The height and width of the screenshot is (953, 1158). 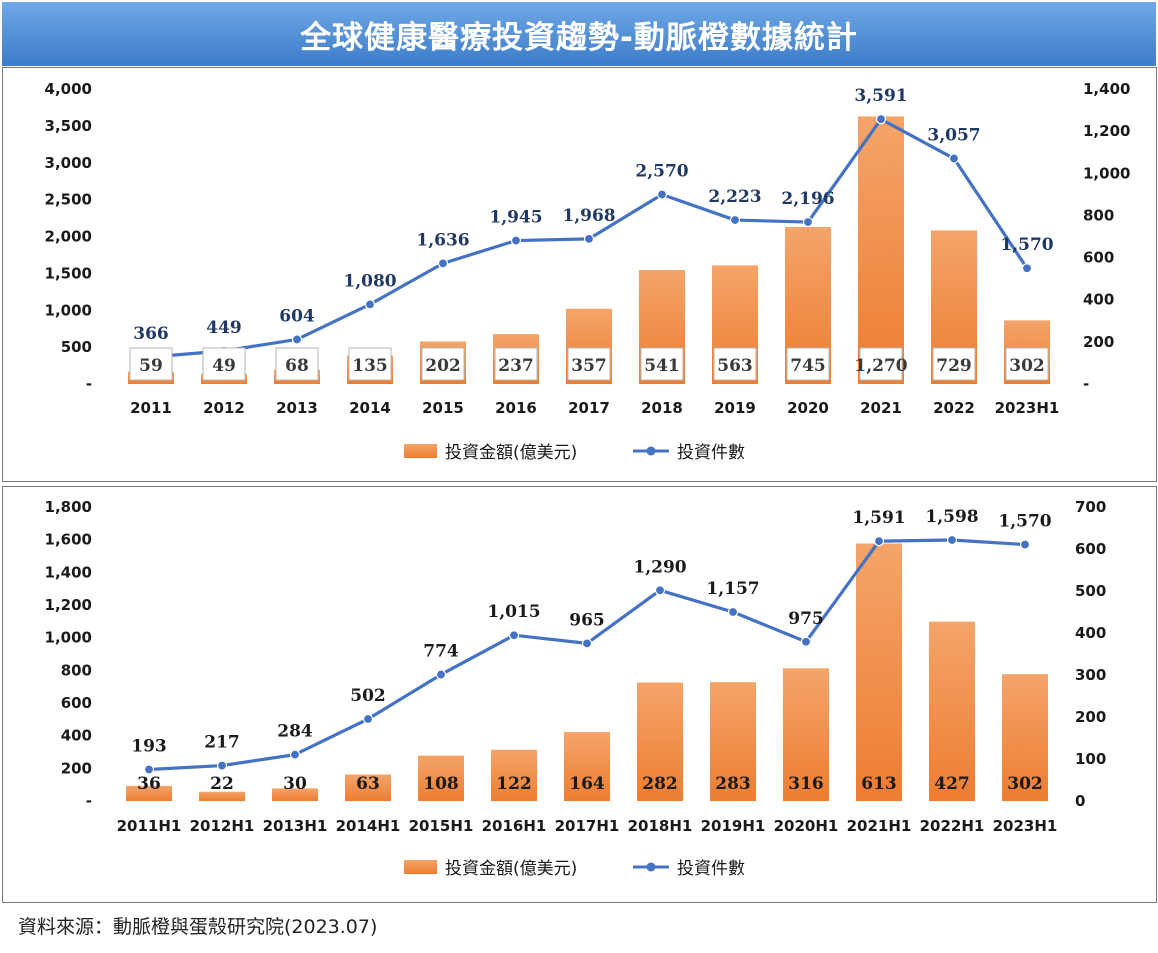 What do you see at coordinates (68, 89) in the screenshot?
I see `left-axis-tick: 4,000` at bounding box center [68, 89].